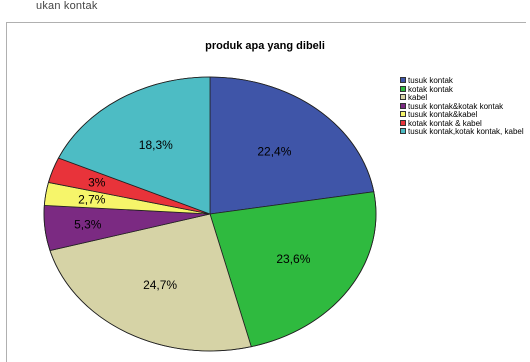 The width and height of the screenshot is (530, 362). Describe the element at coordinates (462, 98) in the screenshot. I see `legend-item: kabel` at that location.